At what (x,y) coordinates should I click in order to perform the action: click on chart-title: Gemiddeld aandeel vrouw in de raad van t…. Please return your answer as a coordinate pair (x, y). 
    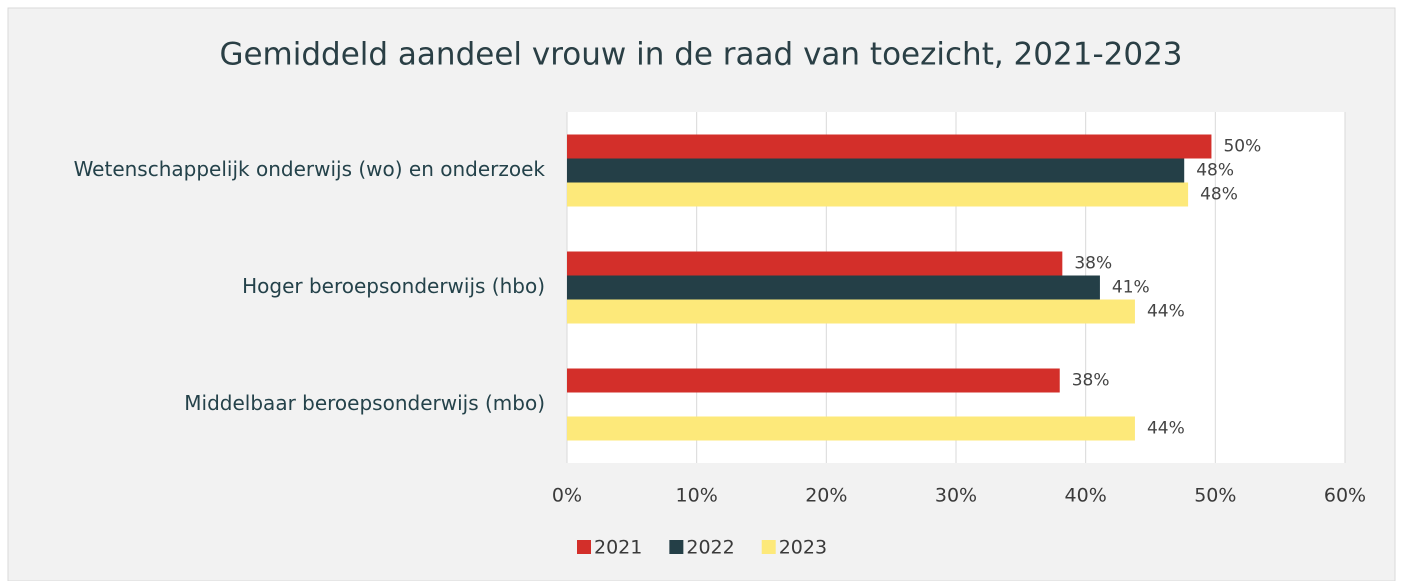
    Looking at the image, I should click on (700, 55).